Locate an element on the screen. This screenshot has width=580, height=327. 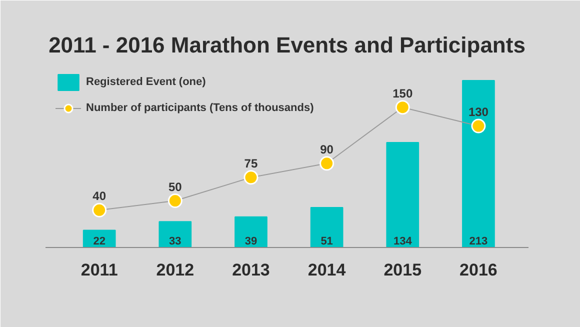
x-tick-label: 2011 is located at coordinates (99, 270).